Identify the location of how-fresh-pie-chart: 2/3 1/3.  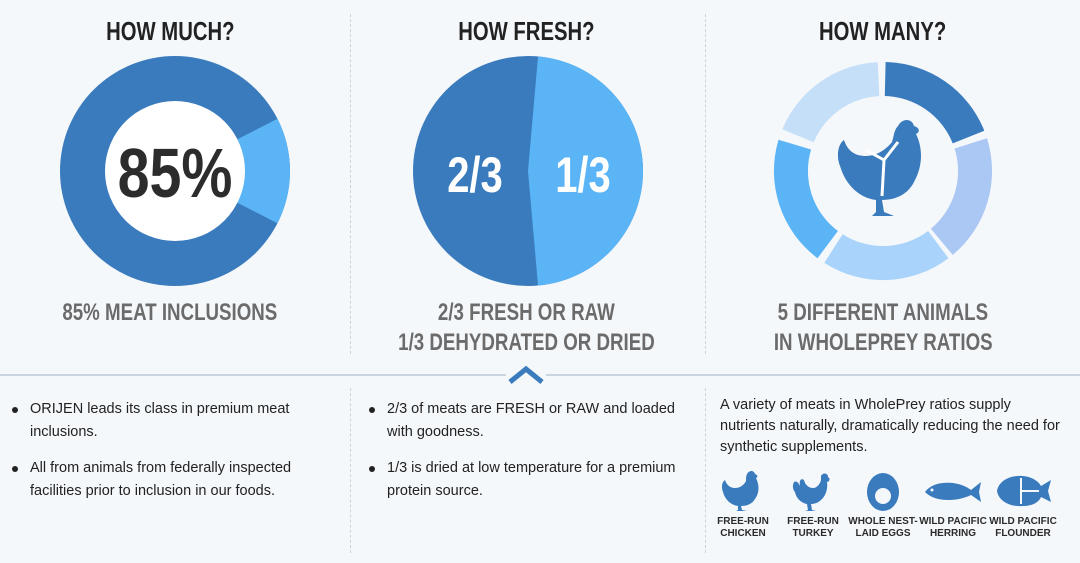
(528, 171).